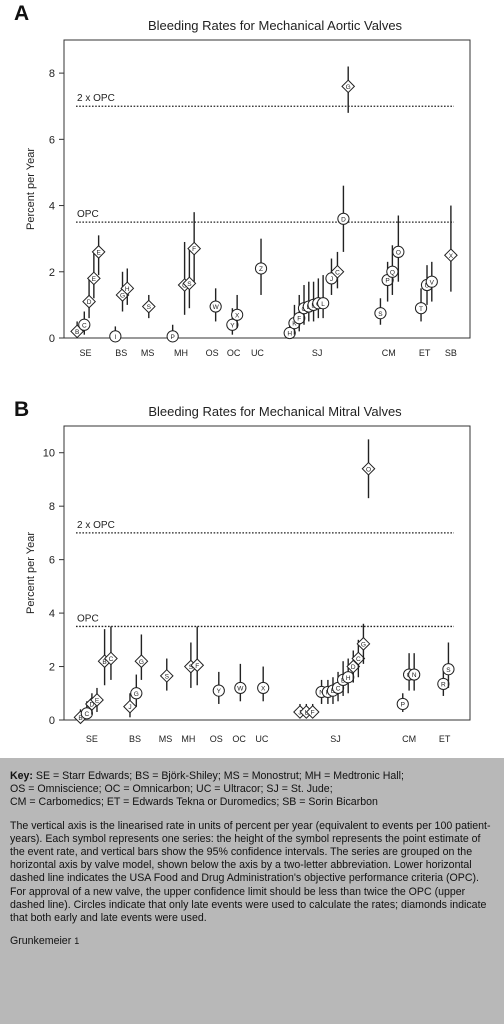 This screenshot has width=504, height=1024. I want to click on point-label: W, so click(216, 307).